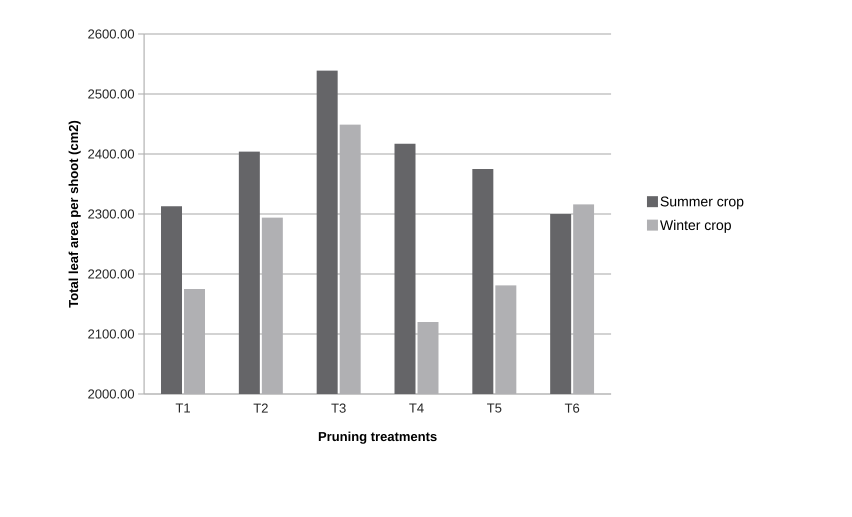  I want to click on x-tick-label: T3, so click(338, 408).